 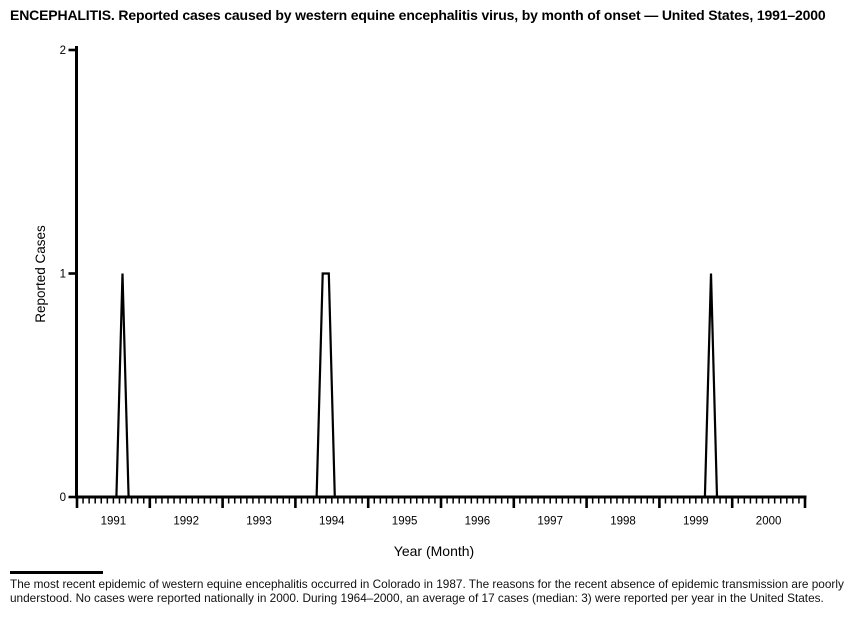 What do you see at coordinates (696, 522) in the screenshot?
I see `year-label: 1999` at bounding box center [696, 522].